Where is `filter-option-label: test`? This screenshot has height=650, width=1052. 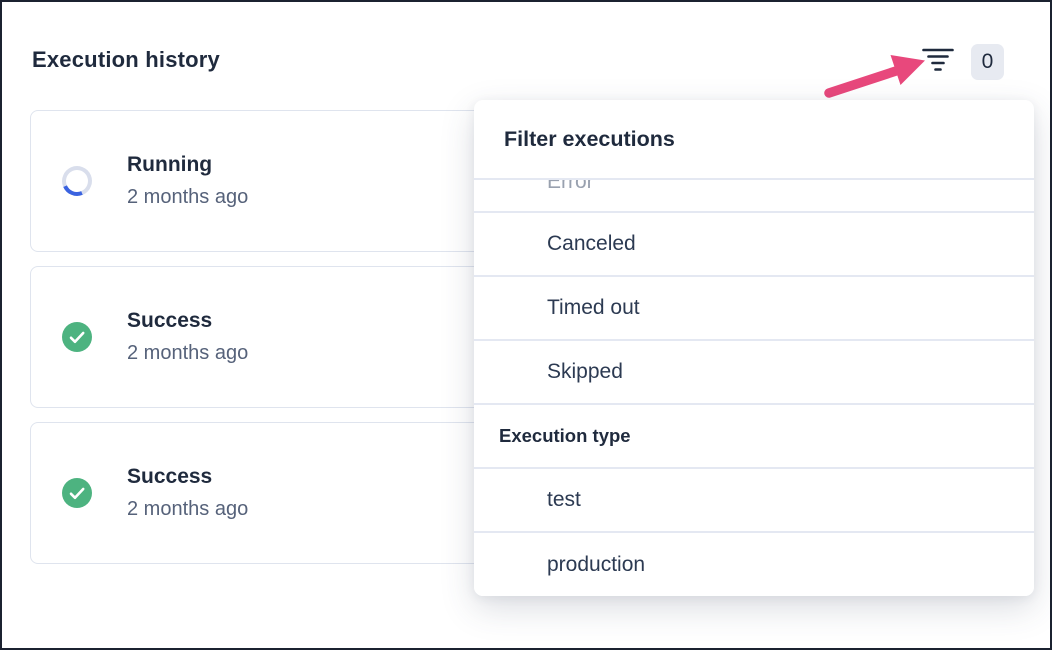
filter-option-label: test is located at coordinates (564, 499).